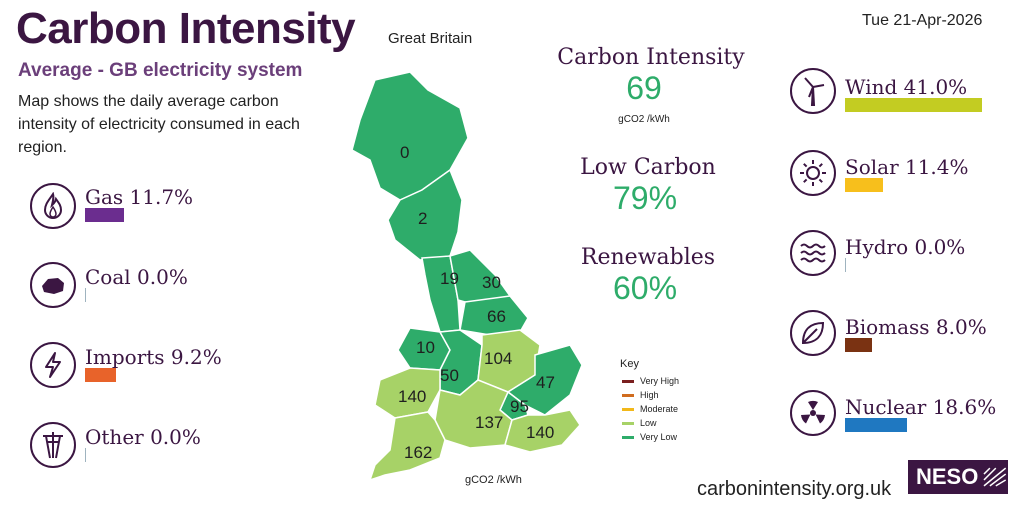  What do you see at coordinates (449, 375) in the screenshot?
I see `map-value-west-midlands: 50` at bounding box center [449, 375].